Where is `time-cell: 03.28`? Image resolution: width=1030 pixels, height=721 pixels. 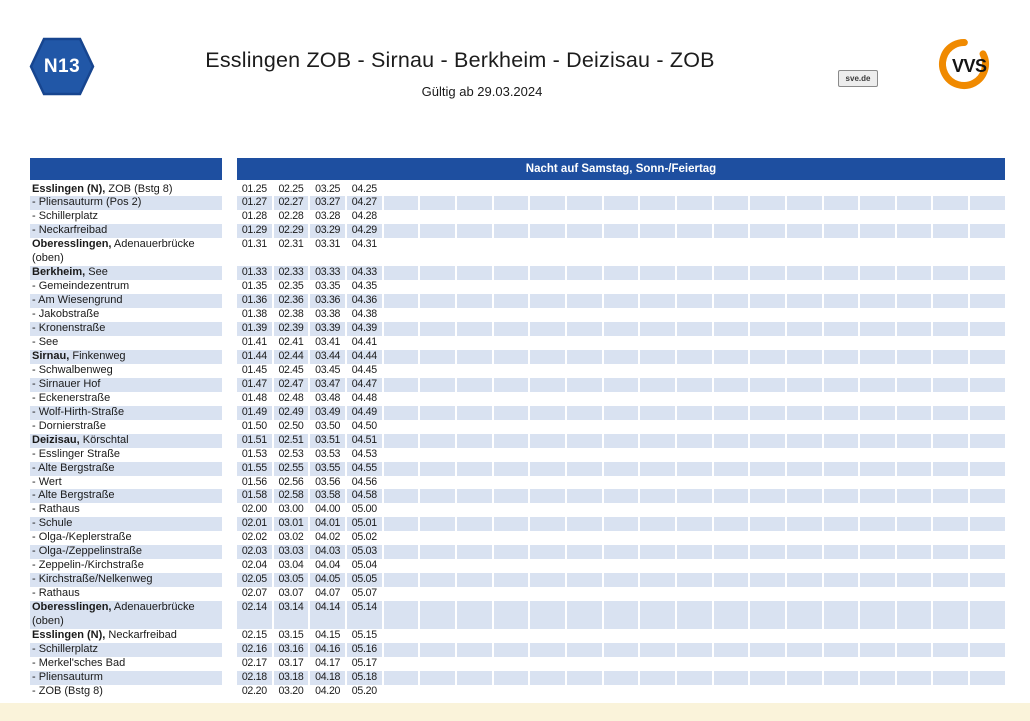 time-cell: 03.28 is located at coordinates (328, 216).